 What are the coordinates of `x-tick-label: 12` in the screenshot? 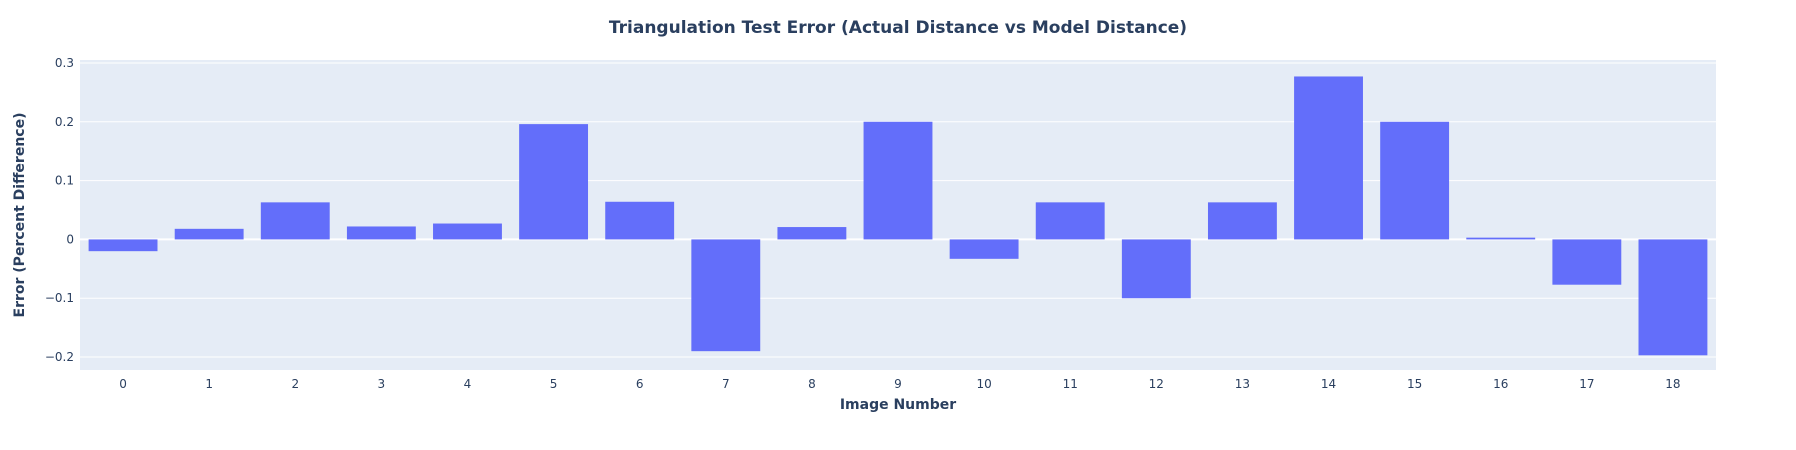 It's located at (1156, 384).